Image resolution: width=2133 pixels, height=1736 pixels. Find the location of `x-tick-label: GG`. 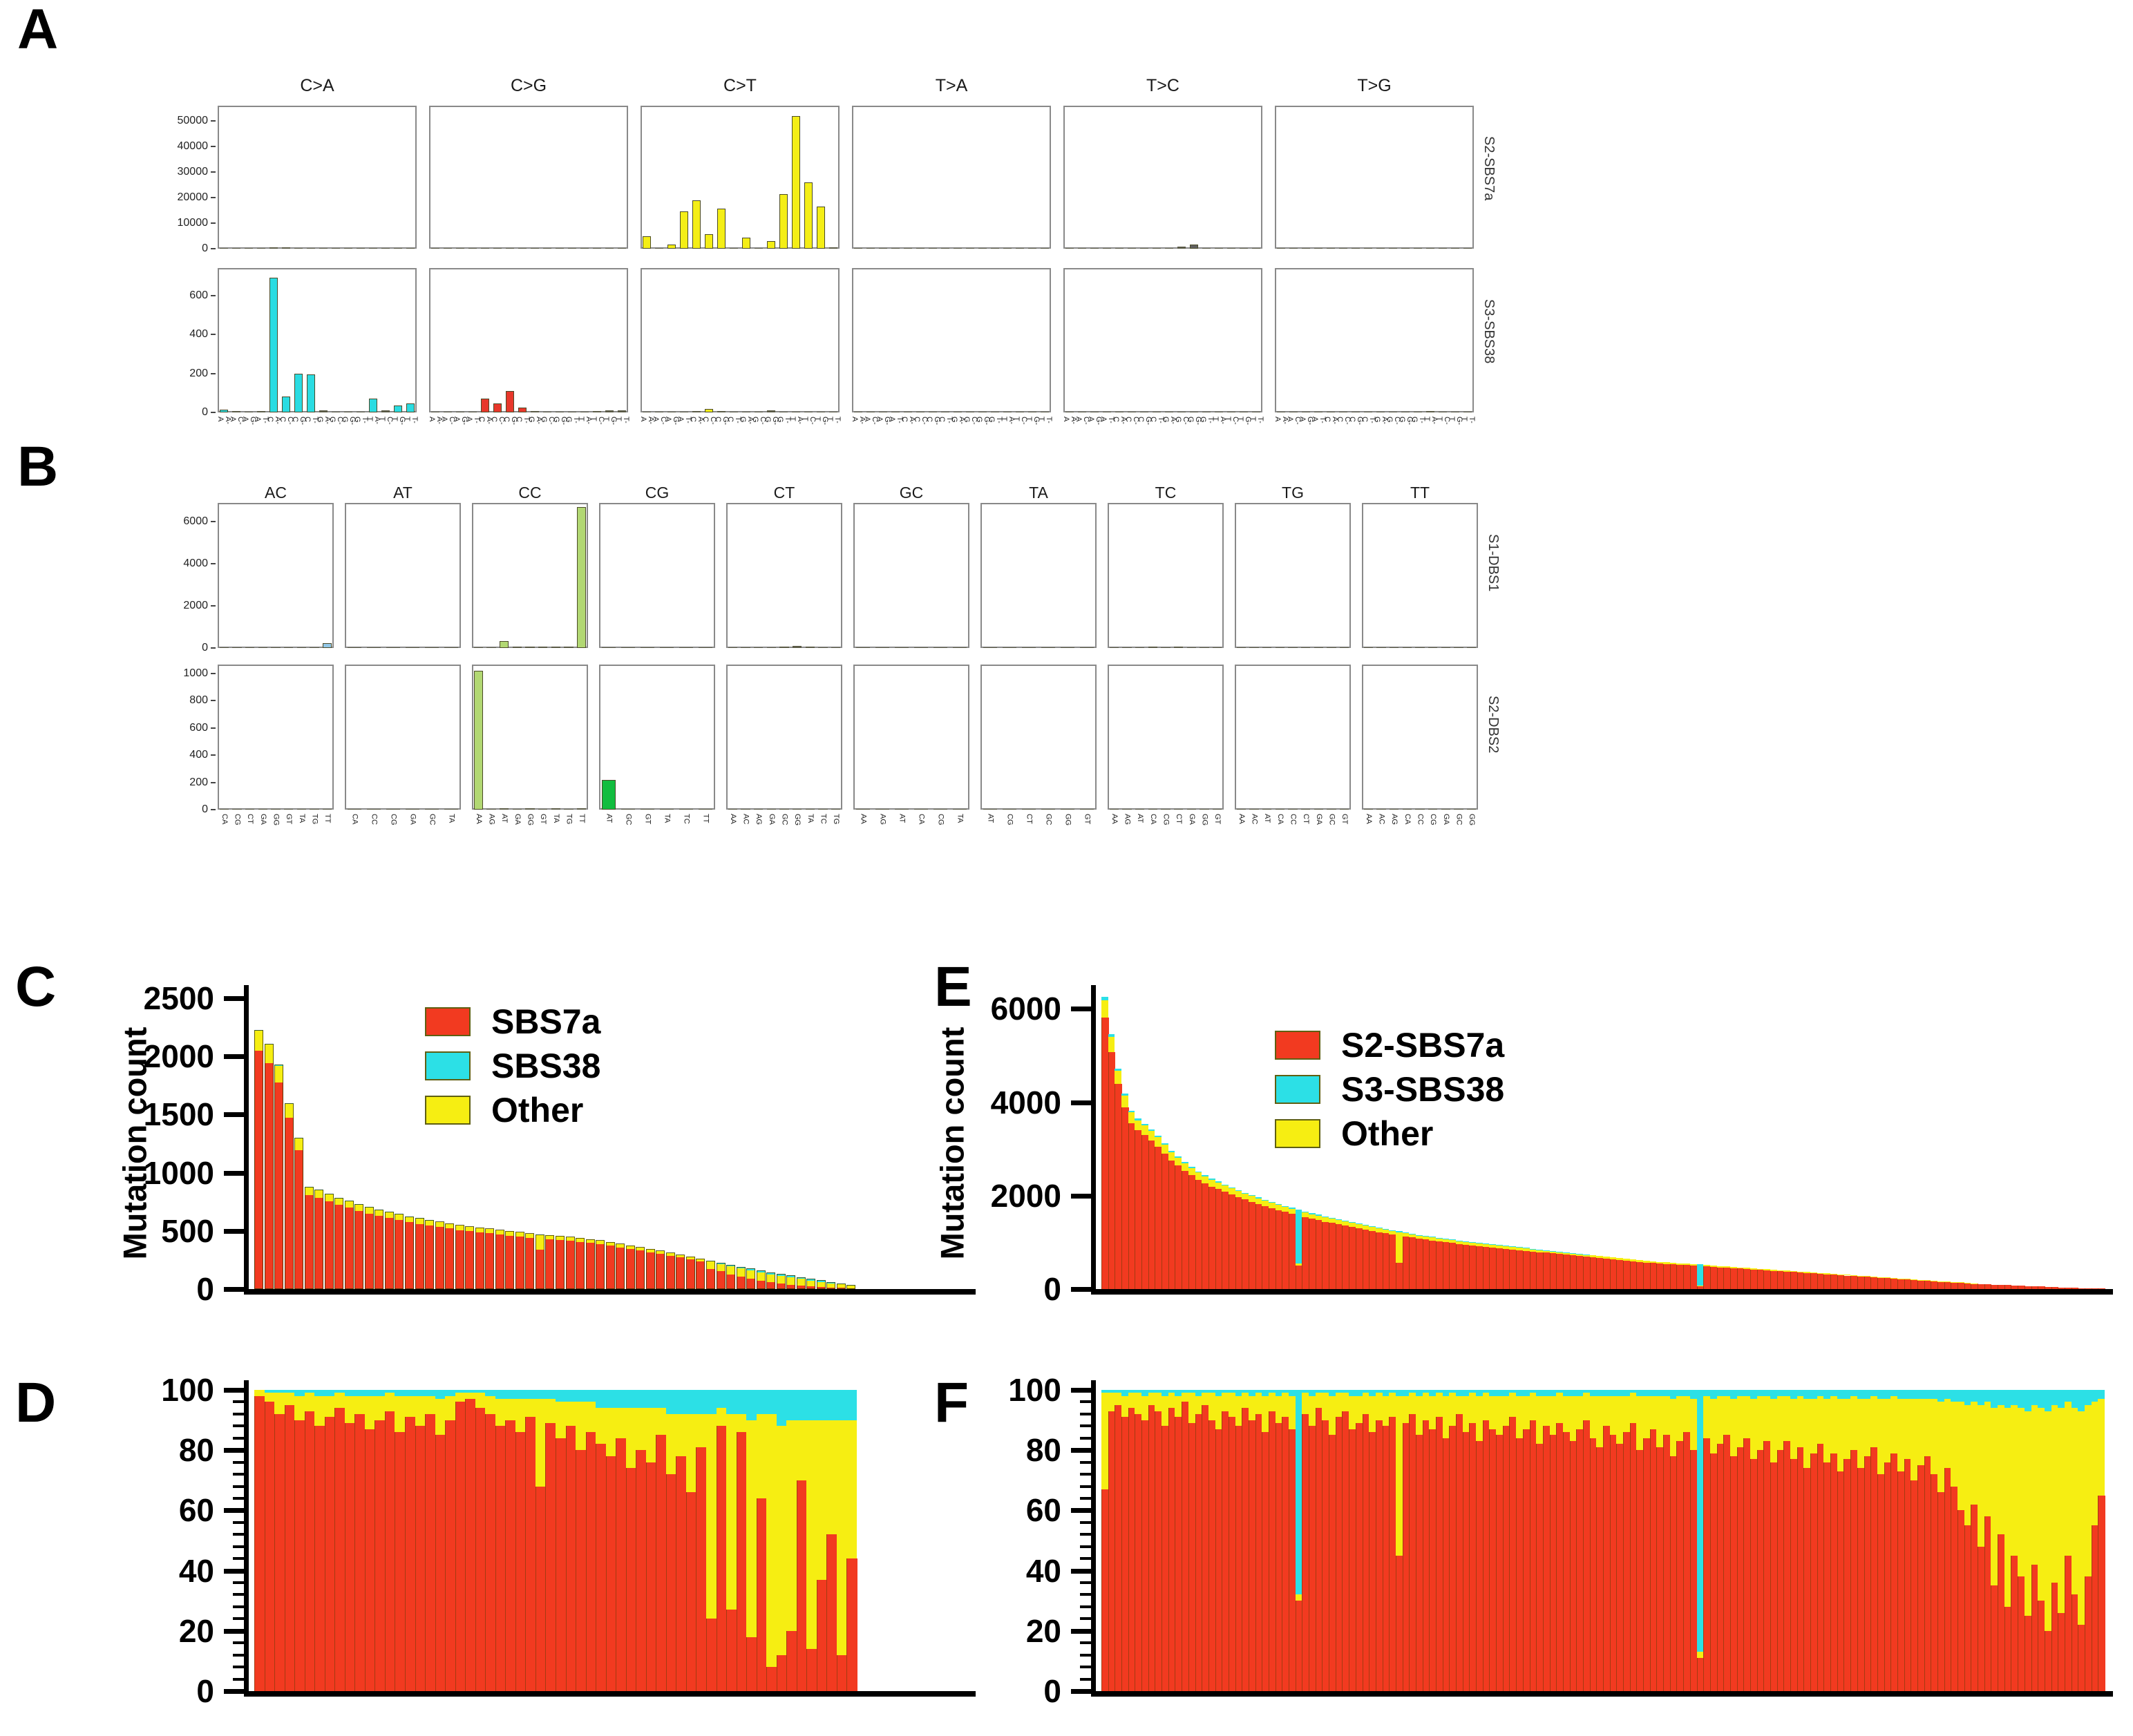

x-tick-label: GG is located at coordinates (276, 820).